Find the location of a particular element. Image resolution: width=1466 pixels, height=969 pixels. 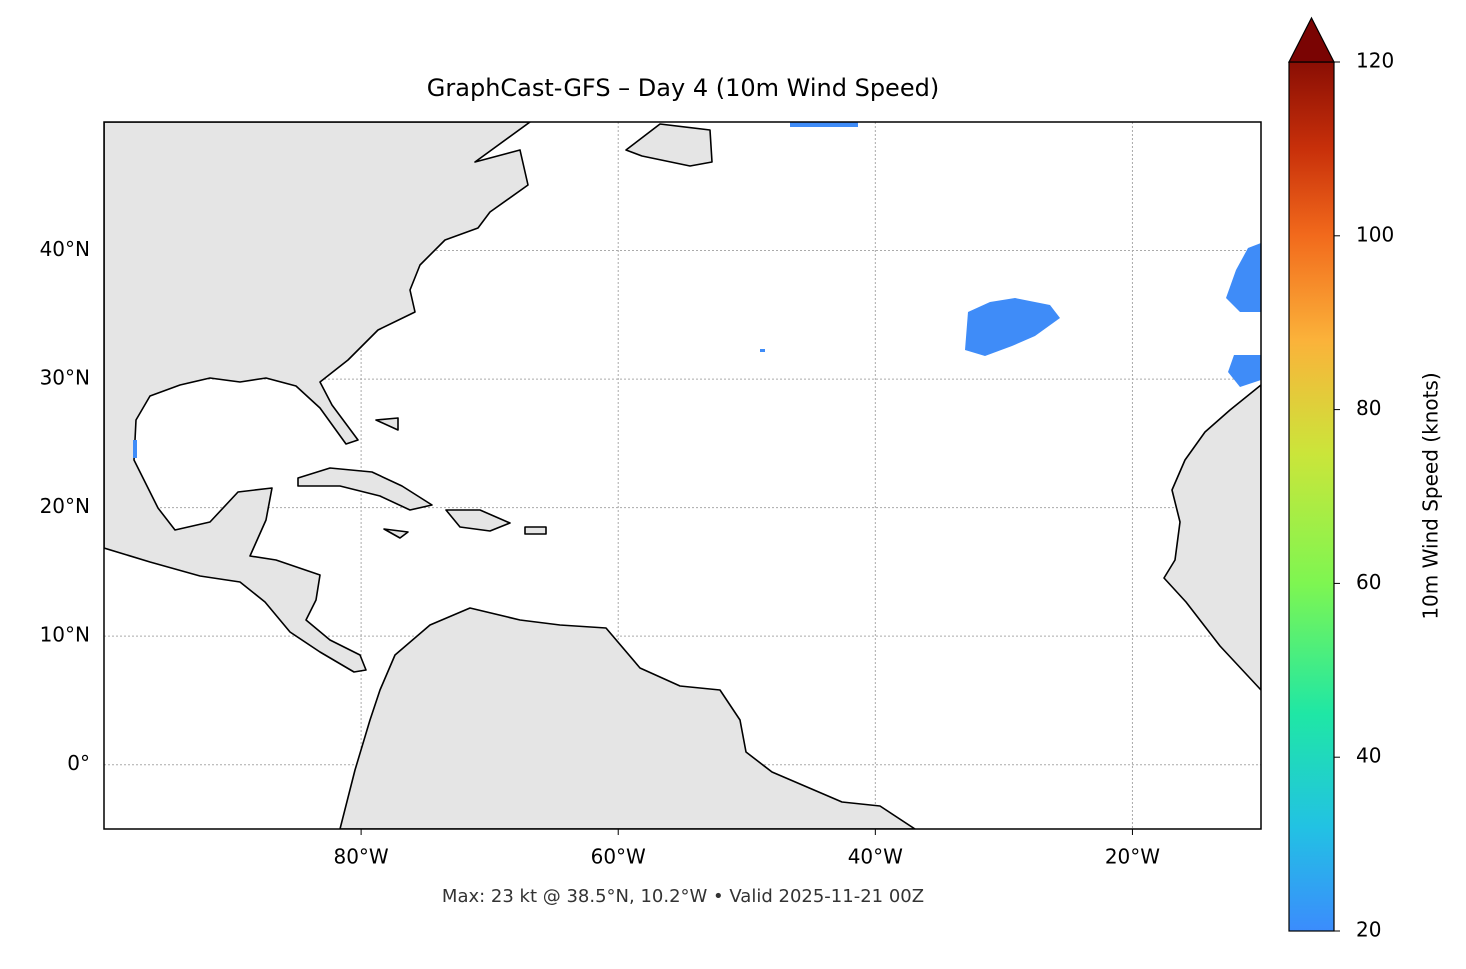

colorbar-tick-label: 60 is located at coordinates (1368, 582).